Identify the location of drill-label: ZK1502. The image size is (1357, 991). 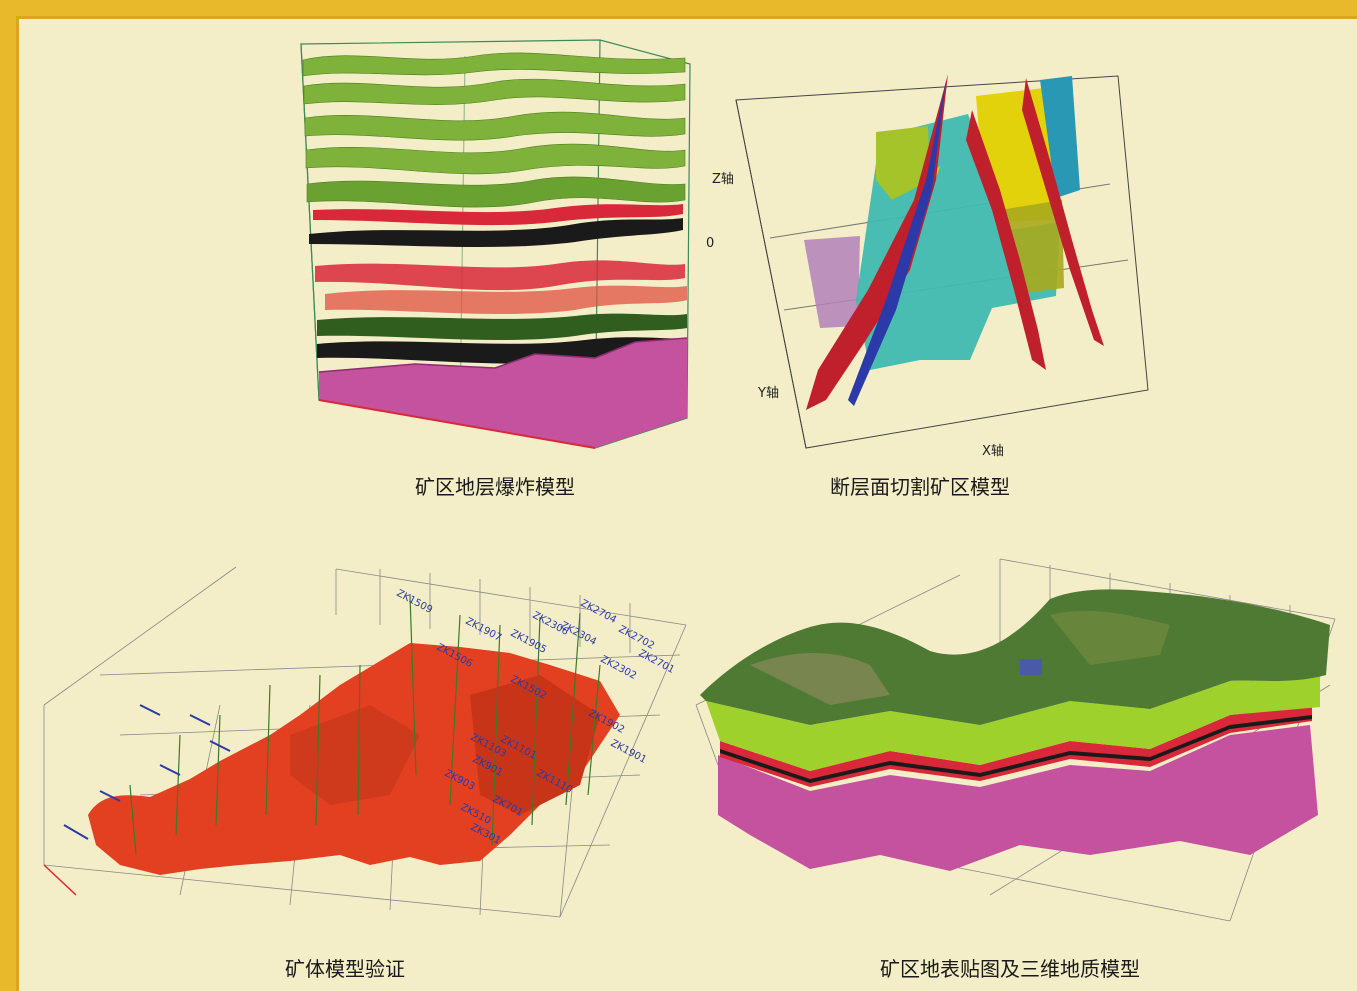
(528, 688).